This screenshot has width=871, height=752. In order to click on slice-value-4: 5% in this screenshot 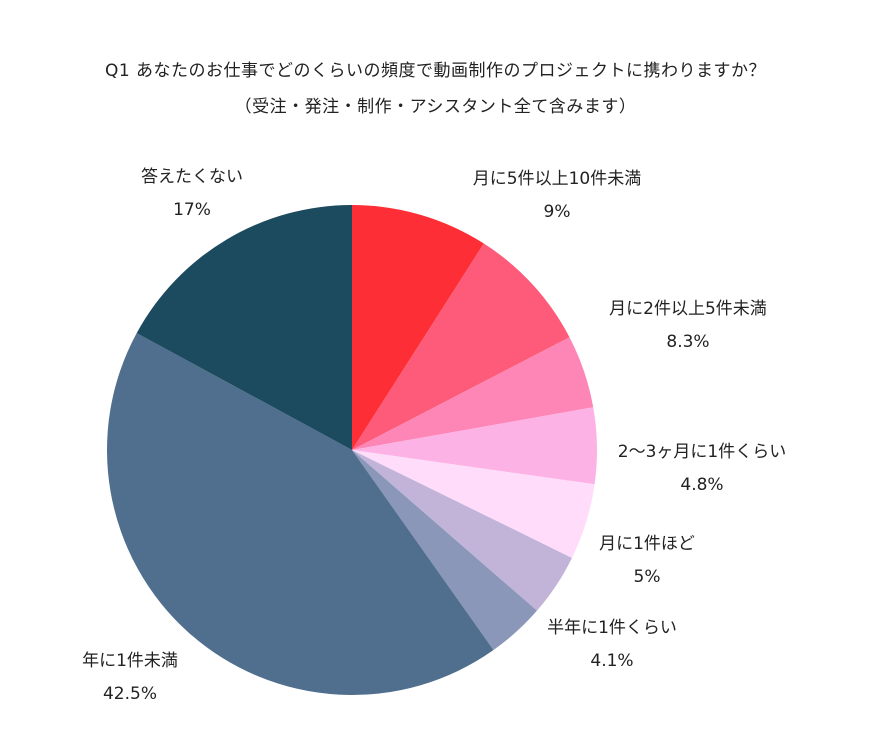, I will do `click(647, 577)`.